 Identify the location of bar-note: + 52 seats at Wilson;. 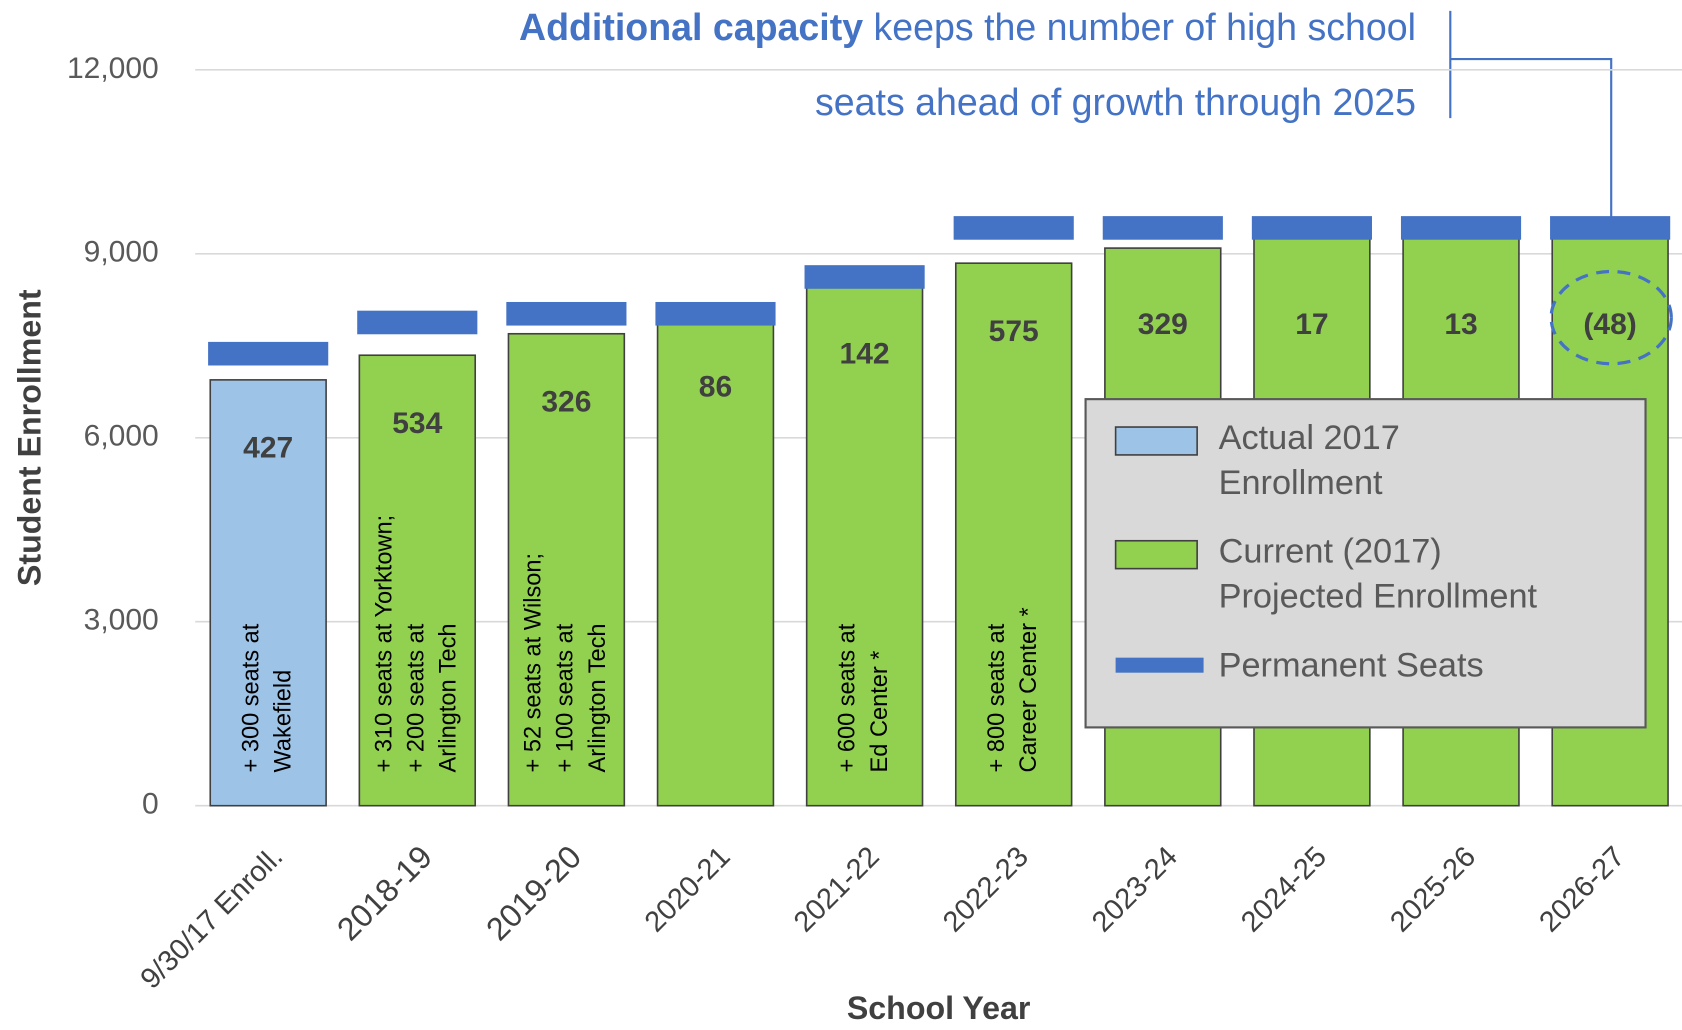
(532, 663).